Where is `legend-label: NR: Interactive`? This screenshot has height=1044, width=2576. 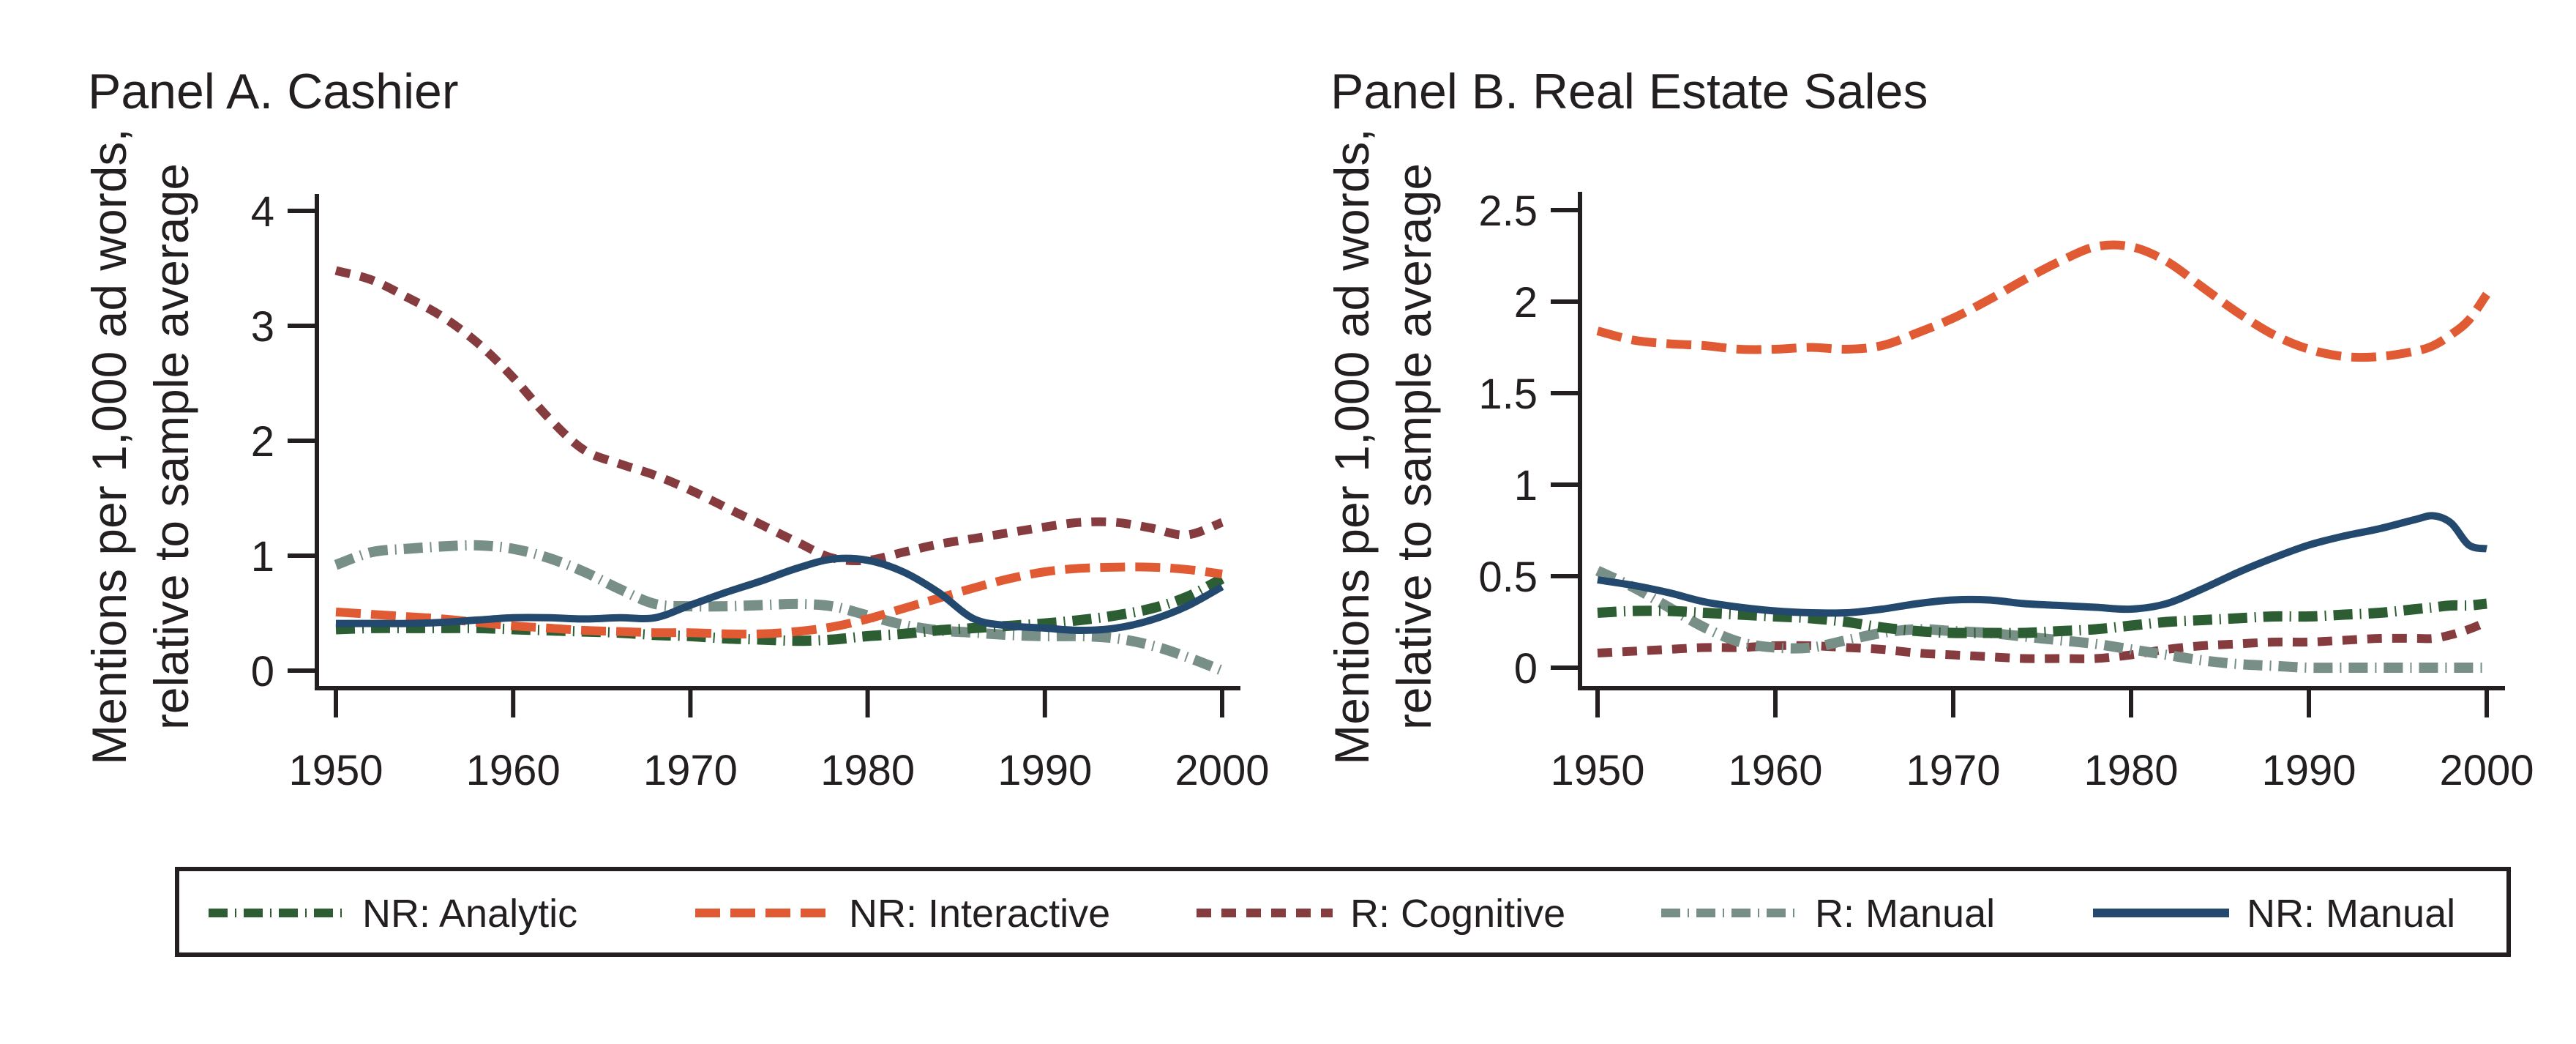 legend-label: NR: Interactive is located at coordinates (979, 914).